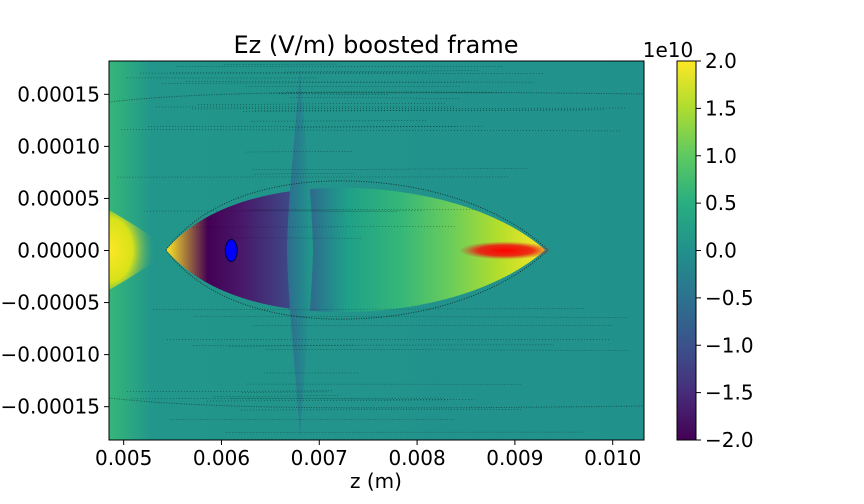 This screenshot has width=864, height=504. Describe the element at coordinates (686, 250) in the screenshot. I see `colorbar` at that location.